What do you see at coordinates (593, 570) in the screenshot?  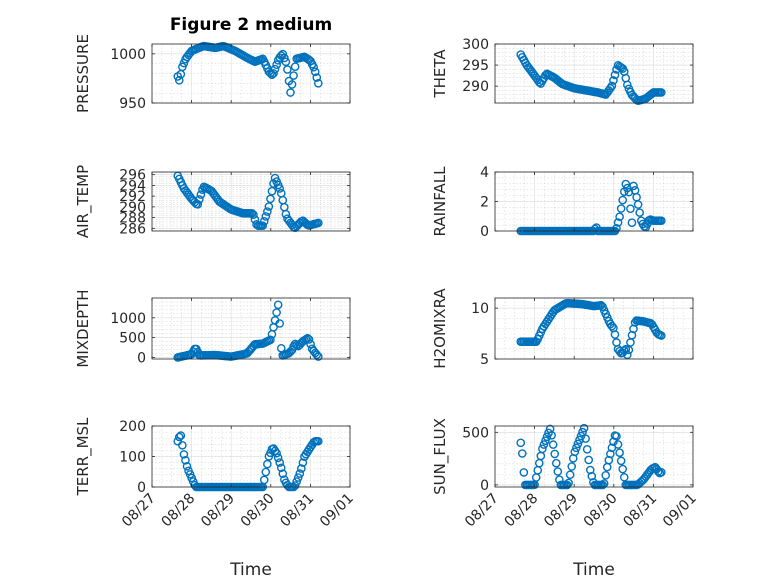 I see `x-axis-label-right: Time` at bounding box center [593, 570].